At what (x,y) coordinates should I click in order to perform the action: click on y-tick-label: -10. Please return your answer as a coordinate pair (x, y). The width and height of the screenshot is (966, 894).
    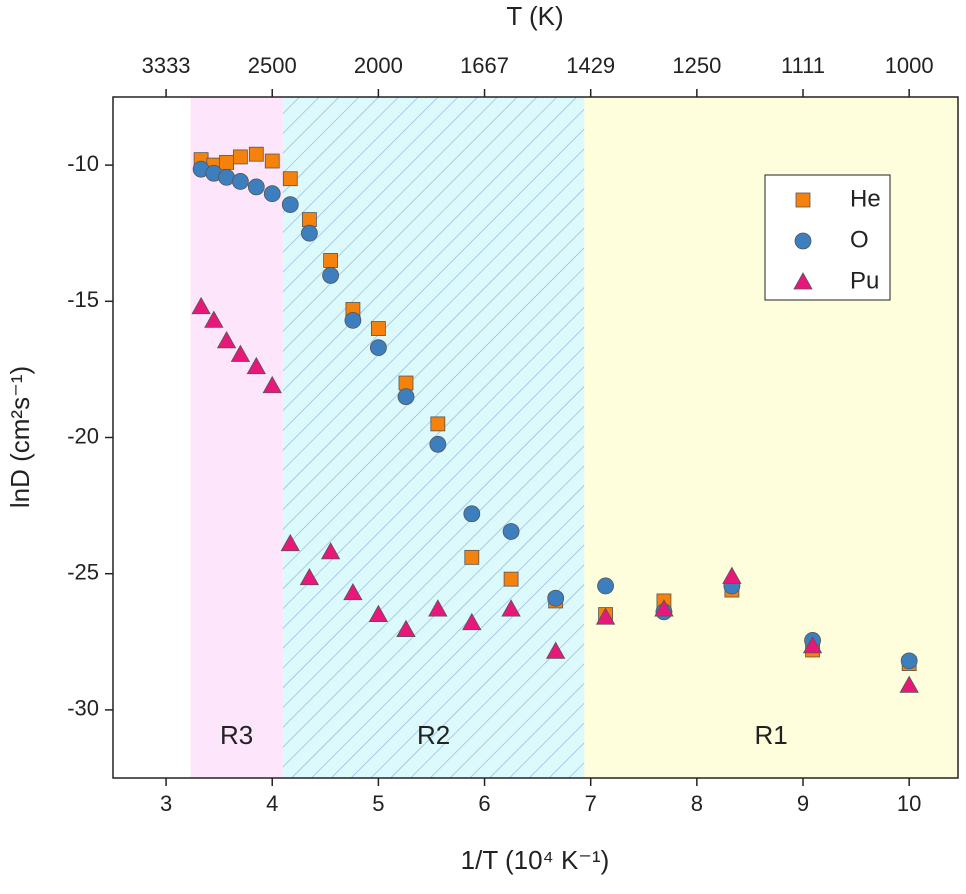
    Looking at the image, I should click on (83, 163).